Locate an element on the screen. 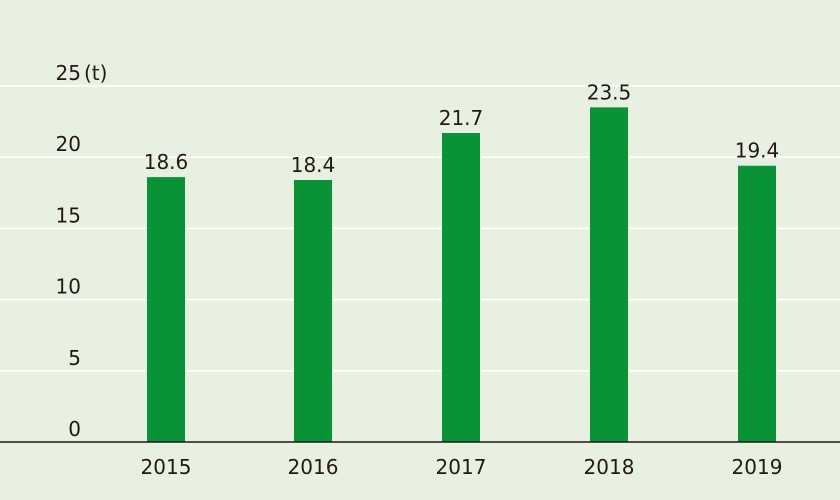 Image resolution: width=840 pixels, height=500 pixels. category-label-2016: 2016 is located at coordinates (313, 467).